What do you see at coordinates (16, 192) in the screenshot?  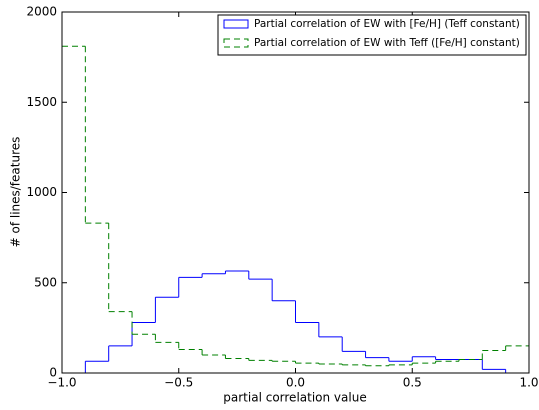 I see `y-axis-label: # of lines/features` at bounding box center [16, 192].